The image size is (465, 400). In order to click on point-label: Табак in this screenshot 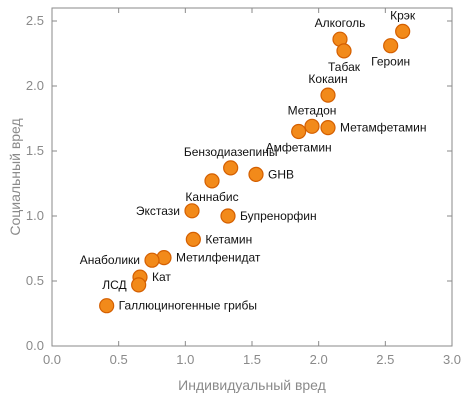, I will do `click(344, 67)`.